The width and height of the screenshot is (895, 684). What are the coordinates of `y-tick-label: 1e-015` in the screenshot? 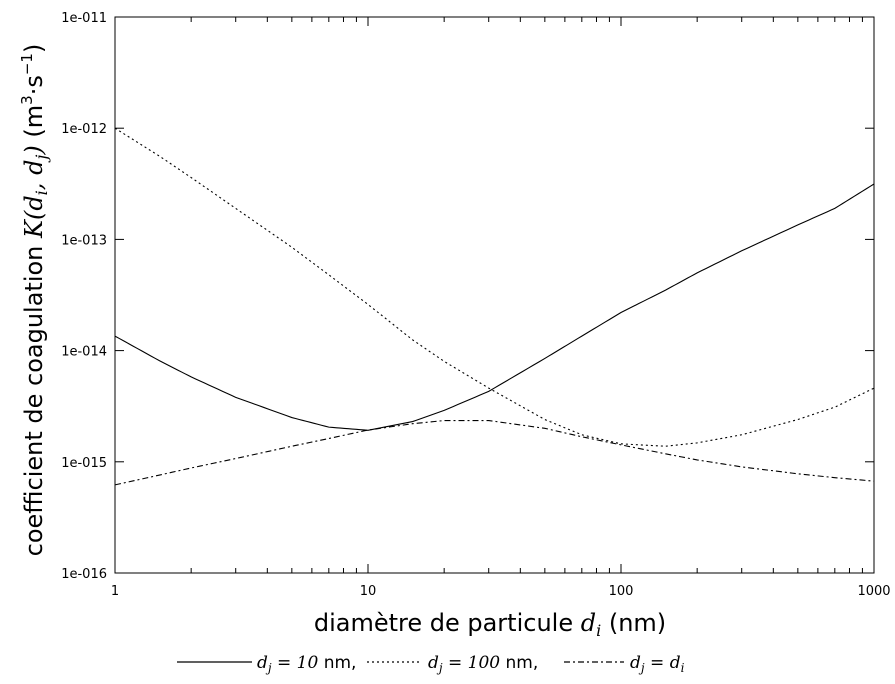 It's located at (84, 463).